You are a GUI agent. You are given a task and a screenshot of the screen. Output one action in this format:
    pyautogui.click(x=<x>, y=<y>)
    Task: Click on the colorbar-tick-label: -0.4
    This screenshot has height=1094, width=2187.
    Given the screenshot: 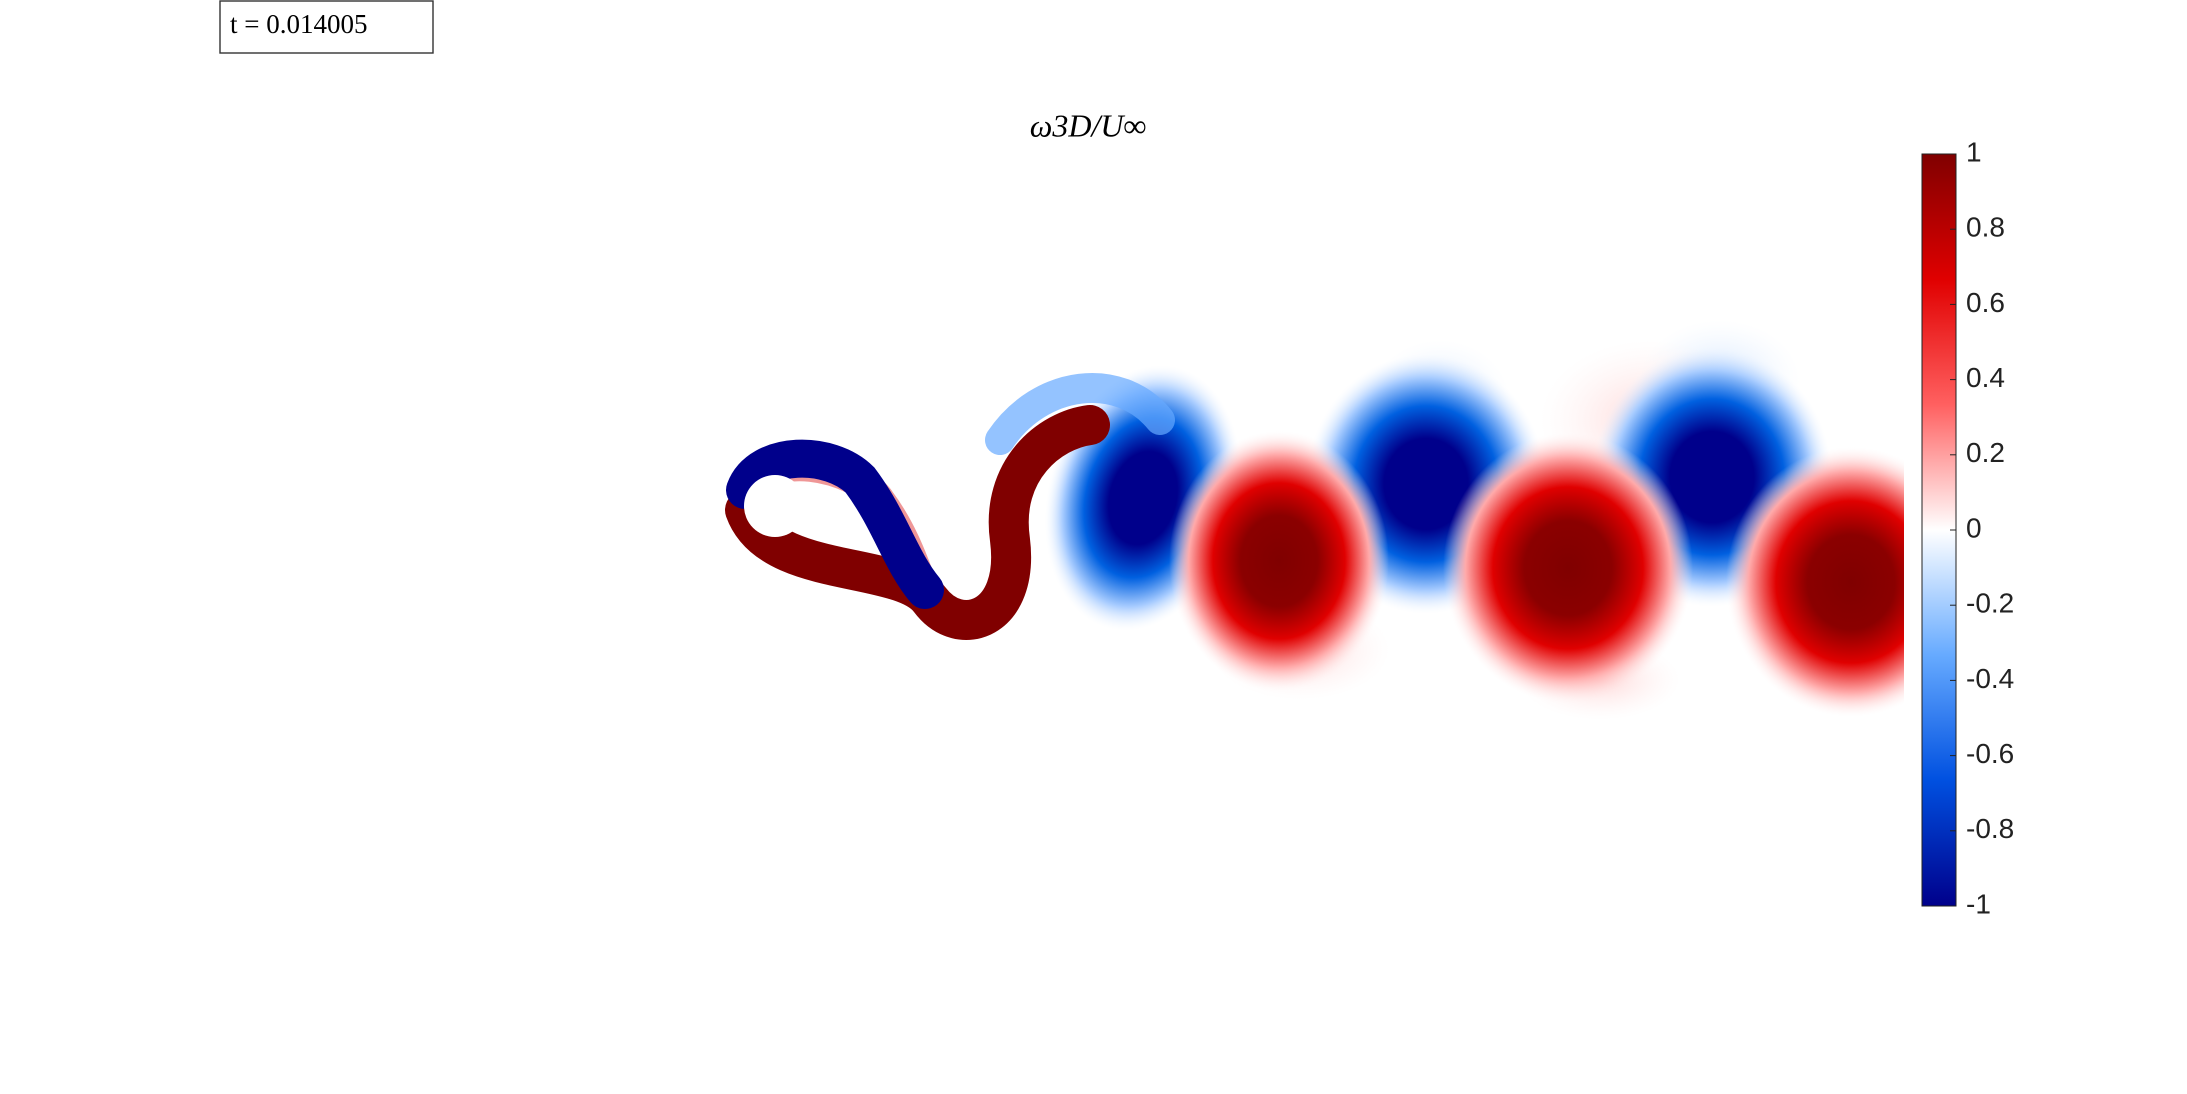 What is the action you would take?
    pyautogui.click(x=1990, y=678)
    